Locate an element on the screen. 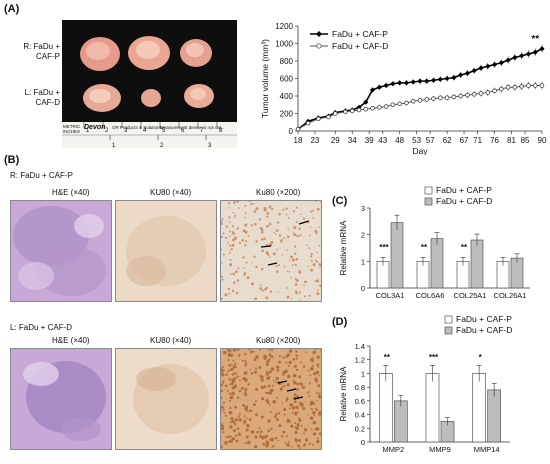  legend-marker is located at coordinates (319, 34).